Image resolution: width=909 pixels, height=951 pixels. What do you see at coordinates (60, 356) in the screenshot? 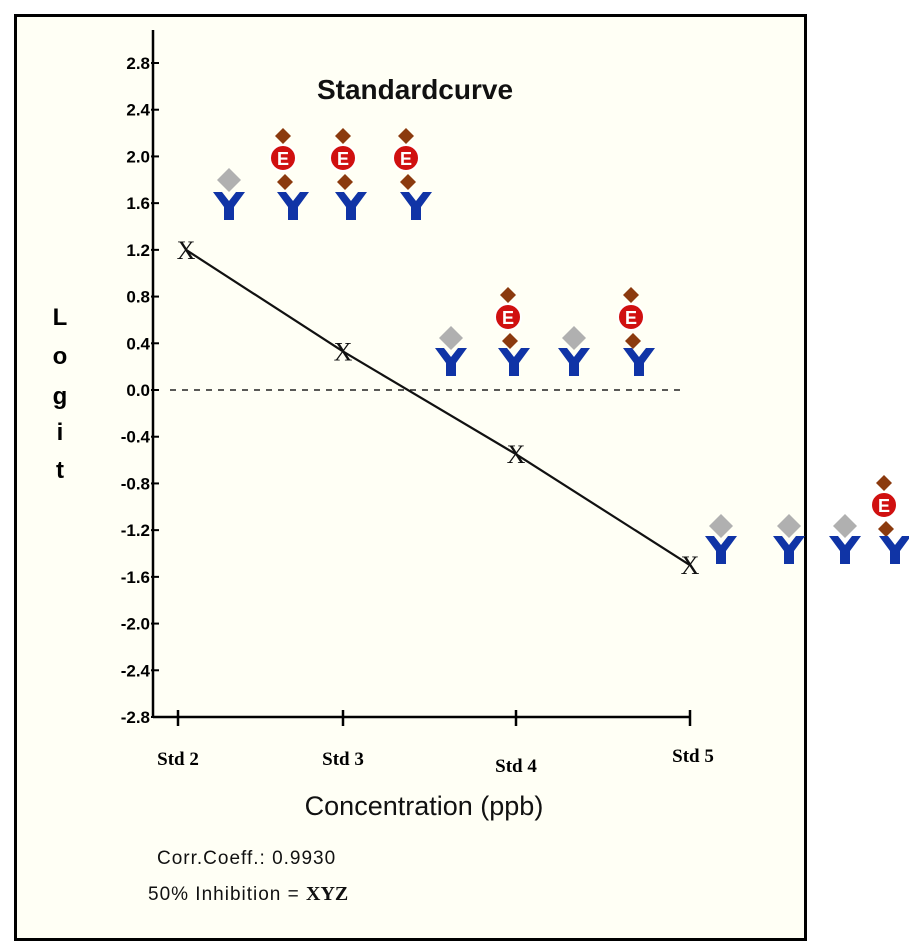
I see `y-axis-label-letter: o` at bounding box center [60, 356].